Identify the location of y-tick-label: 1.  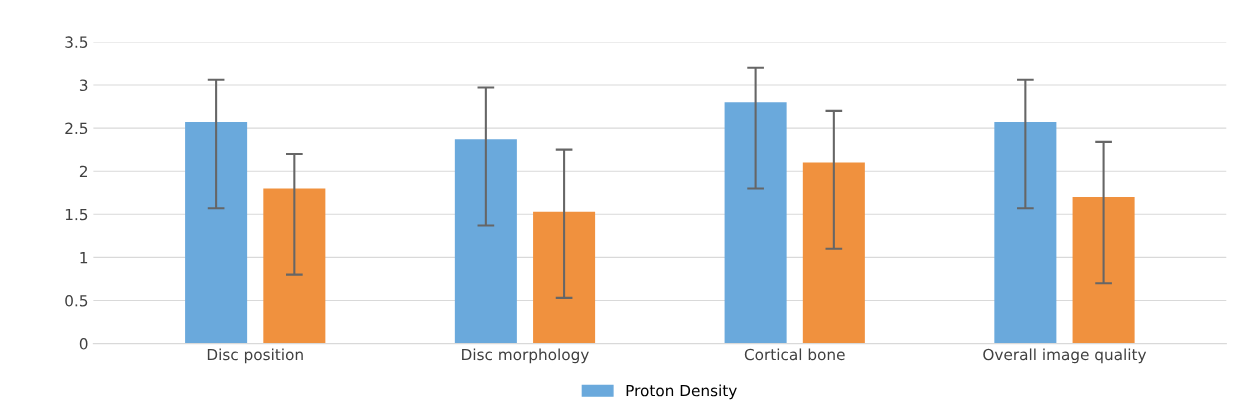
(84, 258).